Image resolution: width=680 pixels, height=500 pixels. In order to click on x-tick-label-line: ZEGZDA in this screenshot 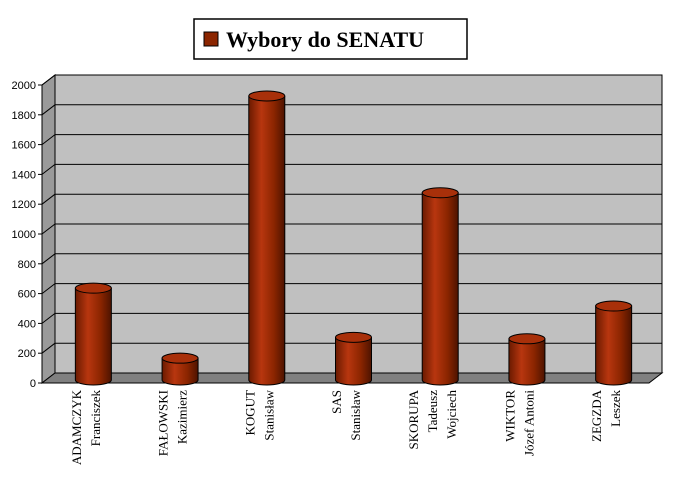, I will do `click(596, 415)`.